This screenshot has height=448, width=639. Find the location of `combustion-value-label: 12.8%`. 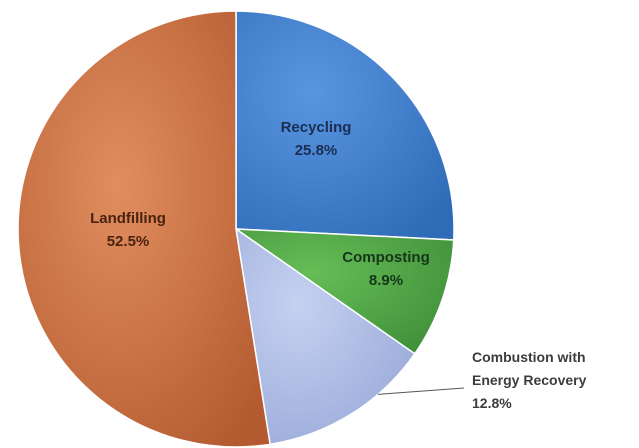

combustion-value-label: 12.8% is located at coordinates (492, 403).